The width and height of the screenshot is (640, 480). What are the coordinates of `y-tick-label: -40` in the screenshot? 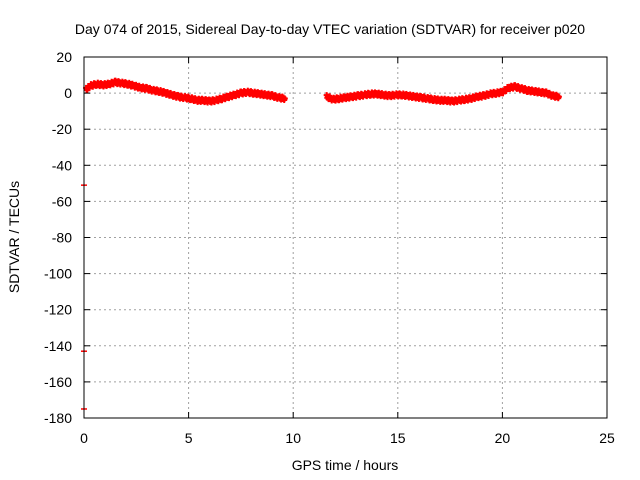 It's located at (62, 165).